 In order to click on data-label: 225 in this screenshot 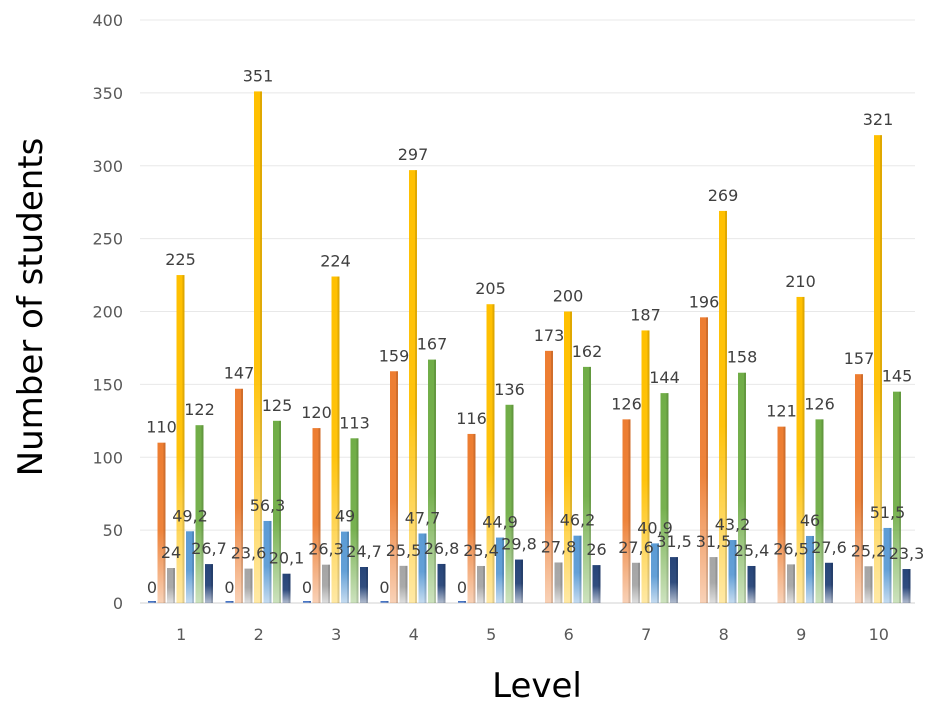, I will do `click(180, 259)`.